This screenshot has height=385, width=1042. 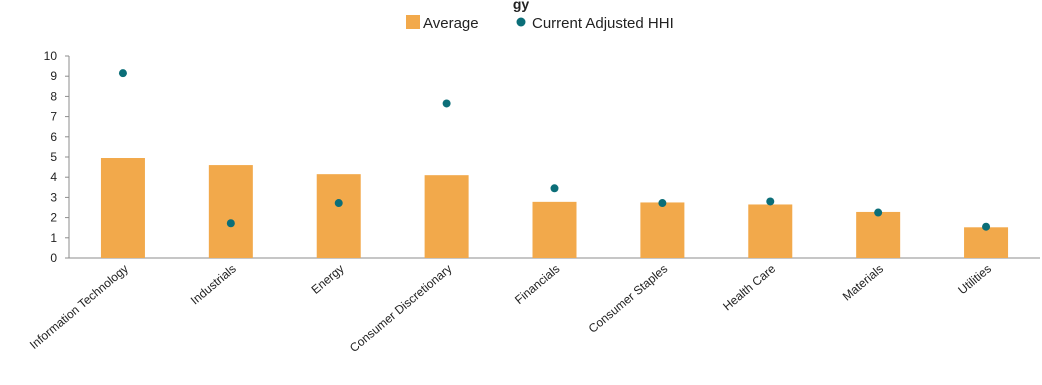 I want to click on y-tick-label: 7, so click(x=53, y=117).